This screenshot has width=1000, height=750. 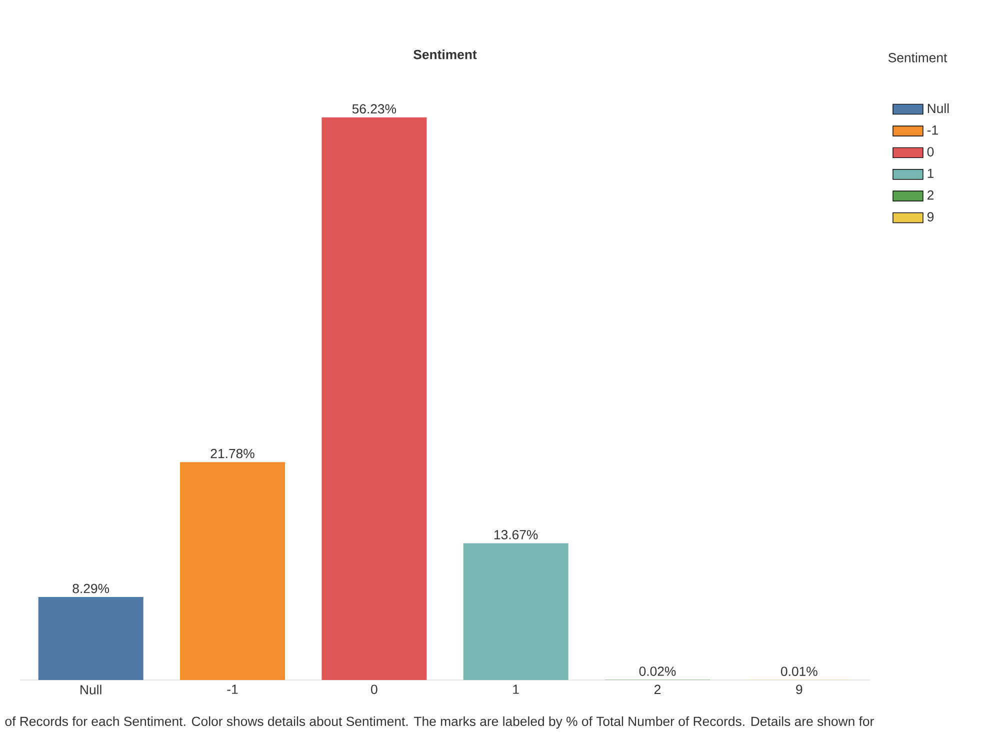 What do you see at coordinates (232, 689) in the screenshot?
I see `x-tick-label: -1` at bounding box center [232, 689].